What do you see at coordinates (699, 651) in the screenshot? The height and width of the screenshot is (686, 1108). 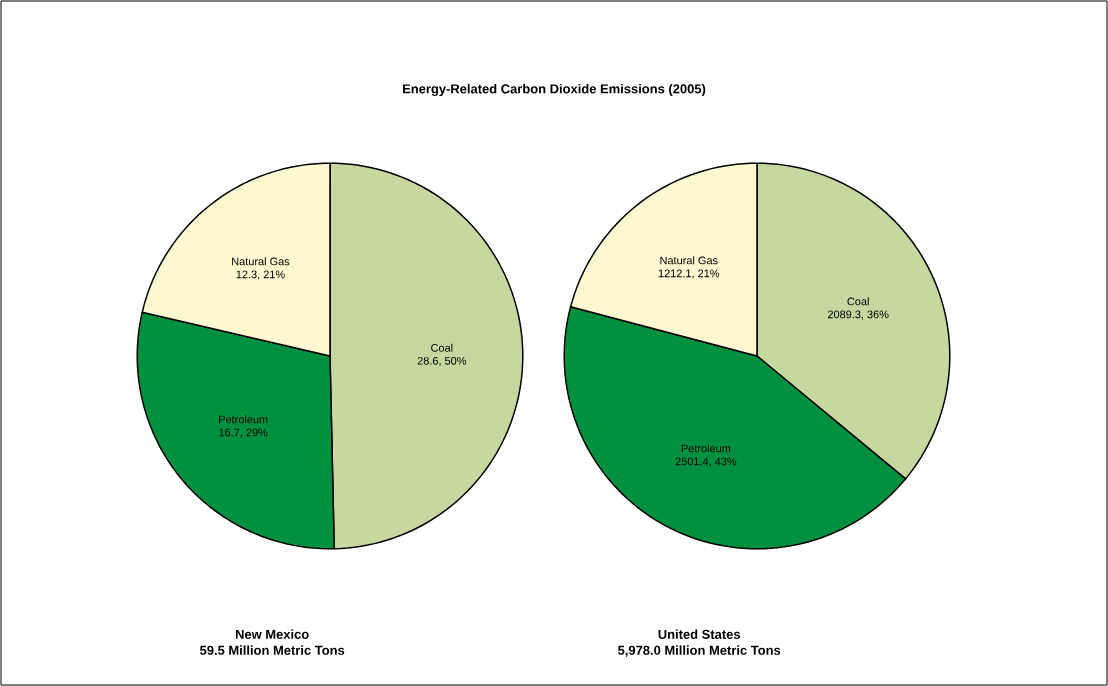 I see `text: 5,978.0 Million Metric Tons` at bounding box center [699, 651].